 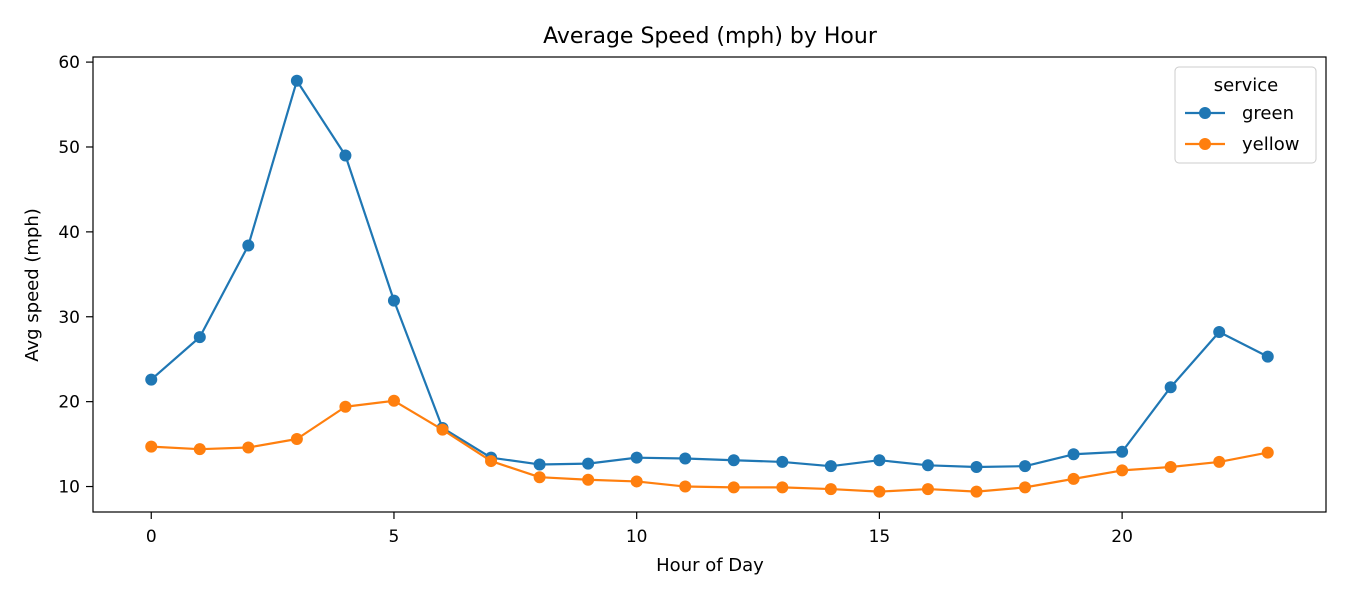 I want to click on legend-item-yellow: yellow, so click(x=1242, y=144).